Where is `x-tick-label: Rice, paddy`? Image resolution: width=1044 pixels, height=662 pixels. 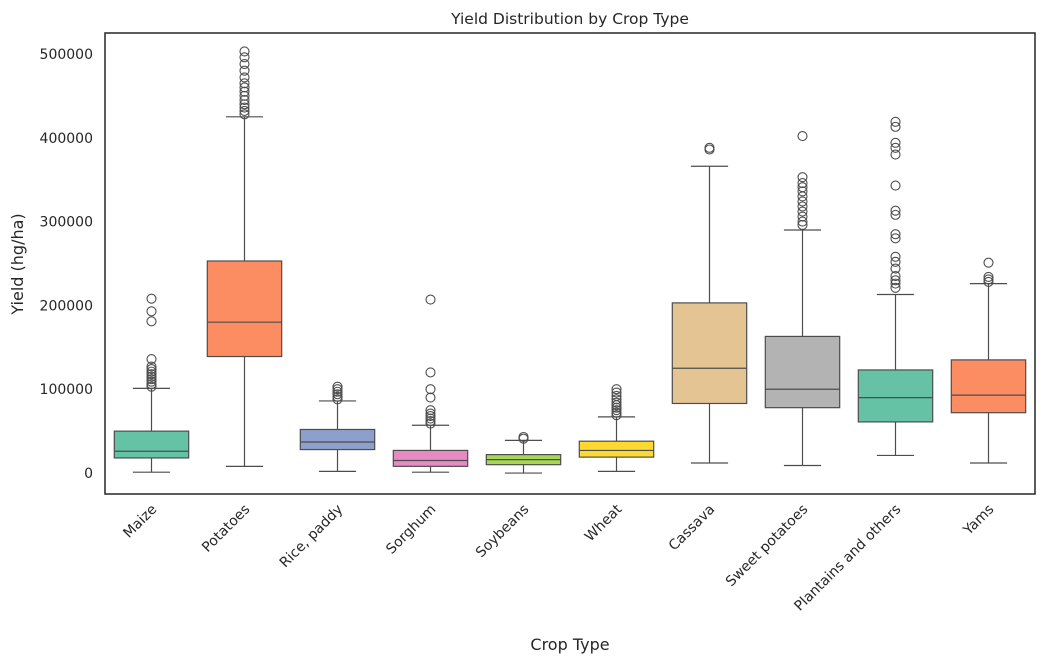
x-tick-label: Rice, paddy is located at coordinates (312, 537).